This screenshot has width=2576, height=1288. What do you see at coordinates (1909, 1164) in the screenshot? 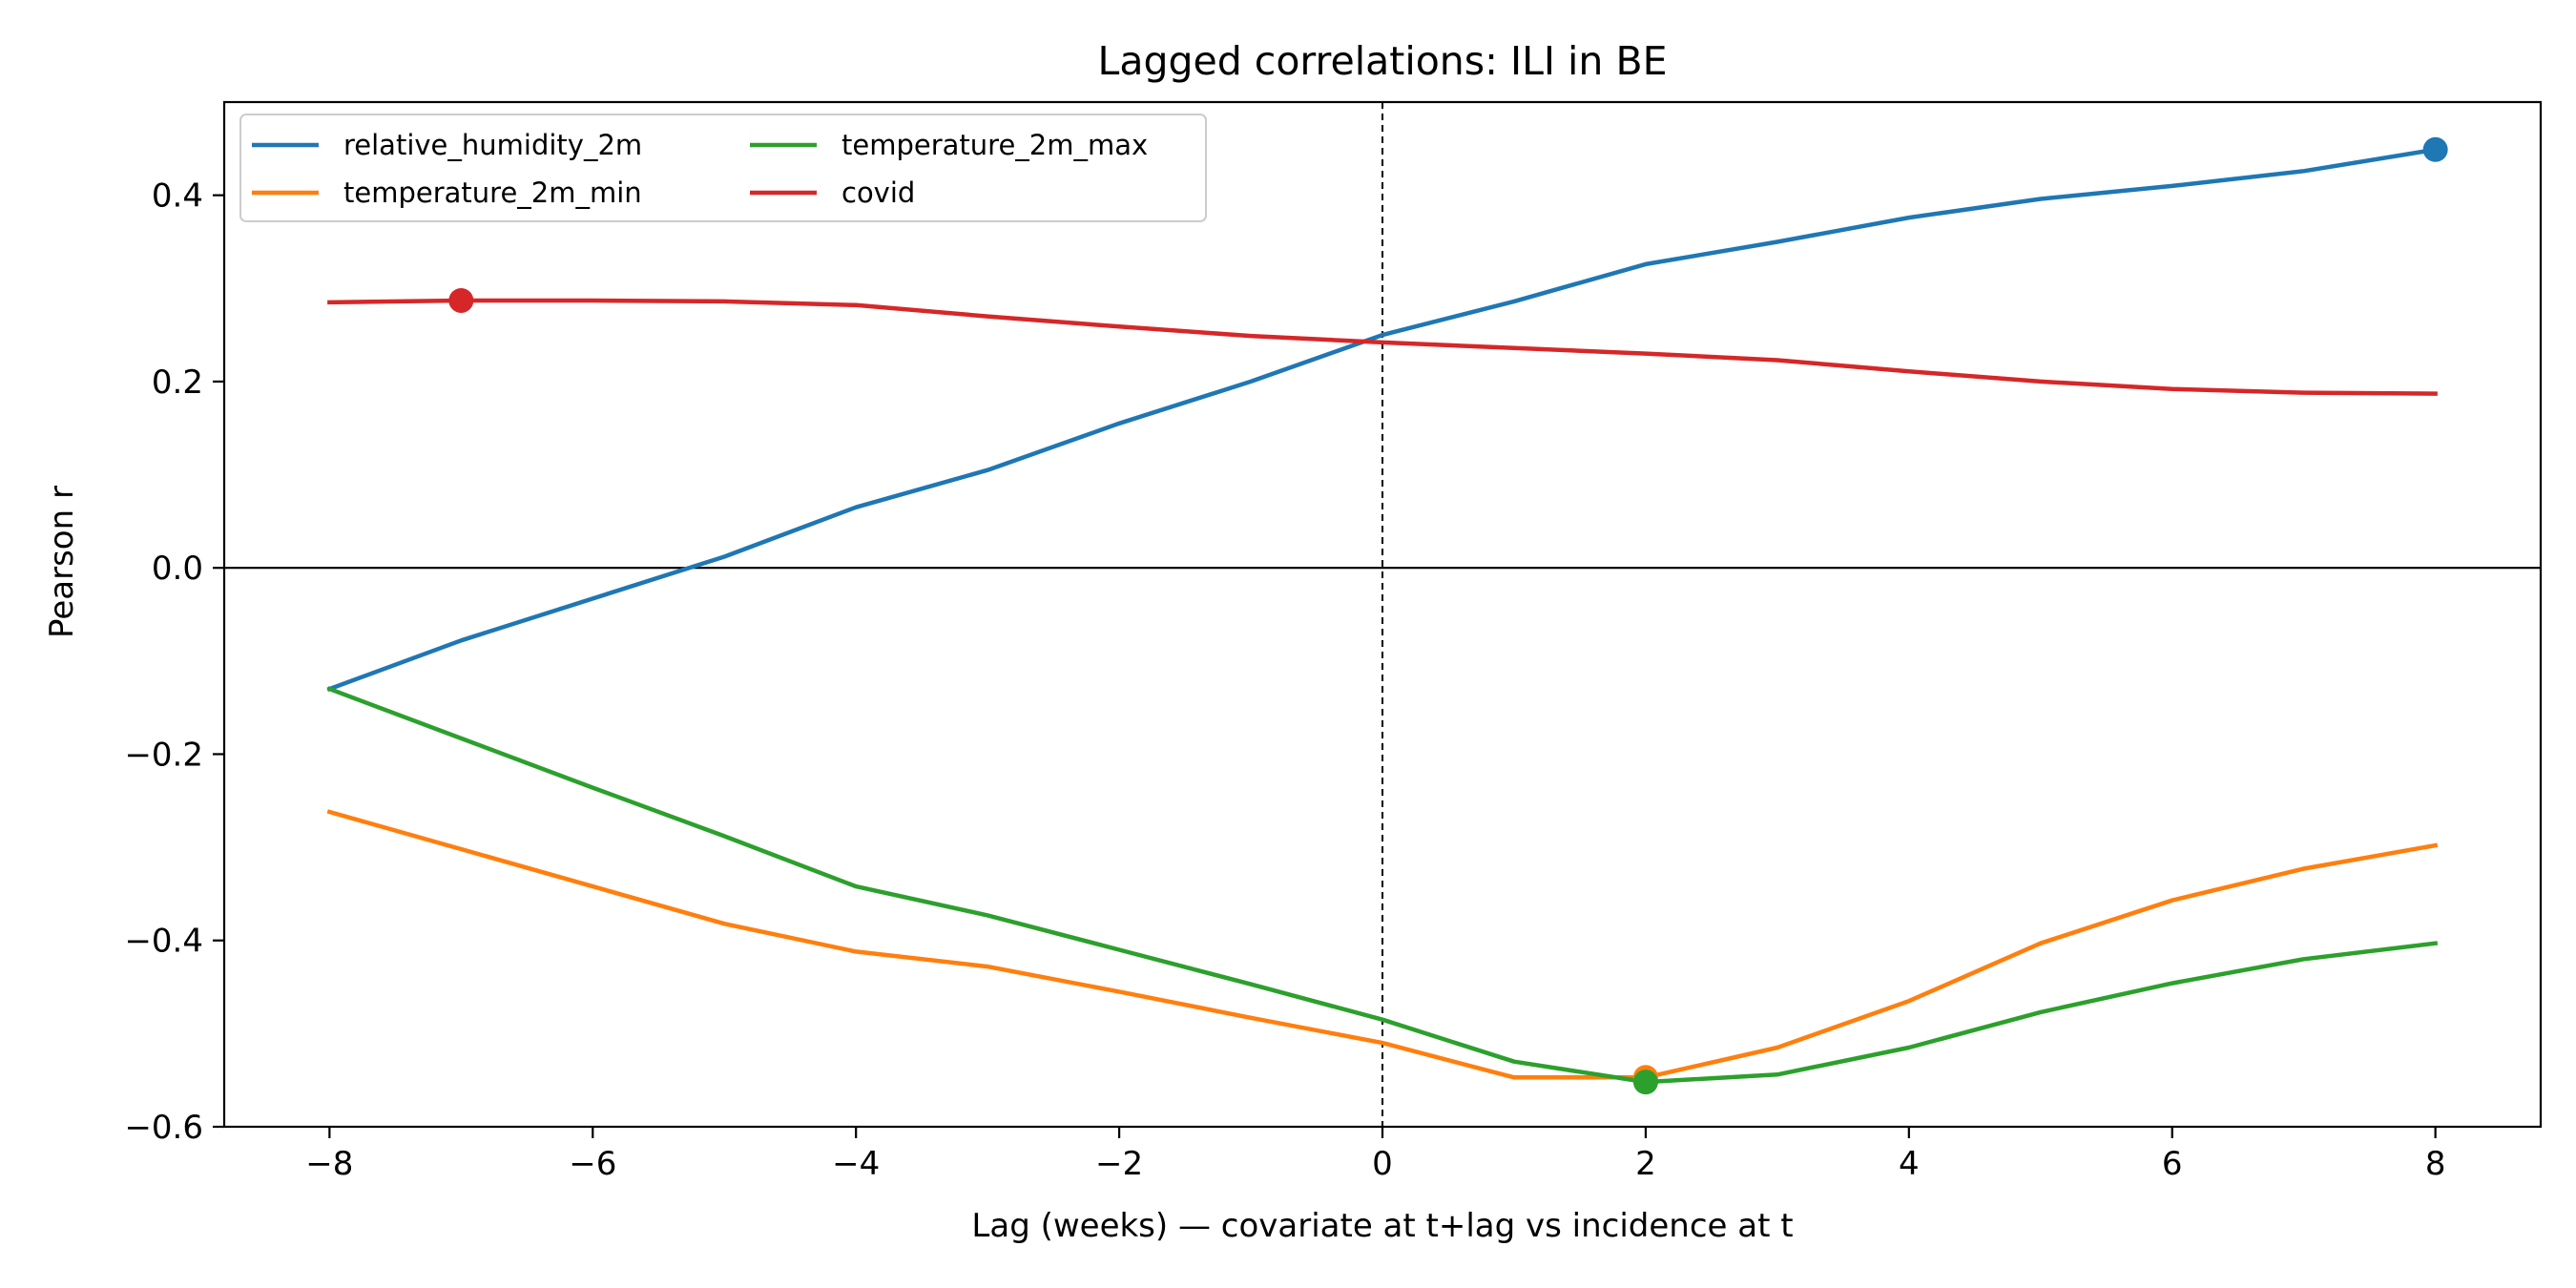
I see `x-tick-label: 4` at bounding box center [1909, 1164].